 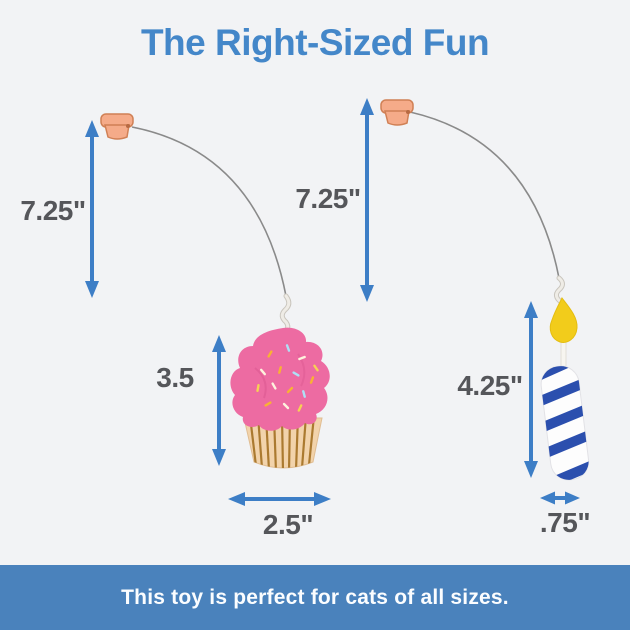 What do you see at coordinates (531, 389) in the screenshot?
I see `candle-height-arrow` at bounding box center [531, 389].